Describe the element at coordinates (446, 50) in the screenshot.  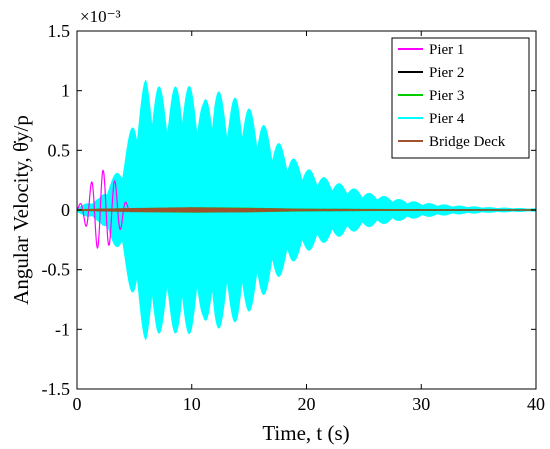
I see `legend-label-pier-1: Pier 1` at that location.